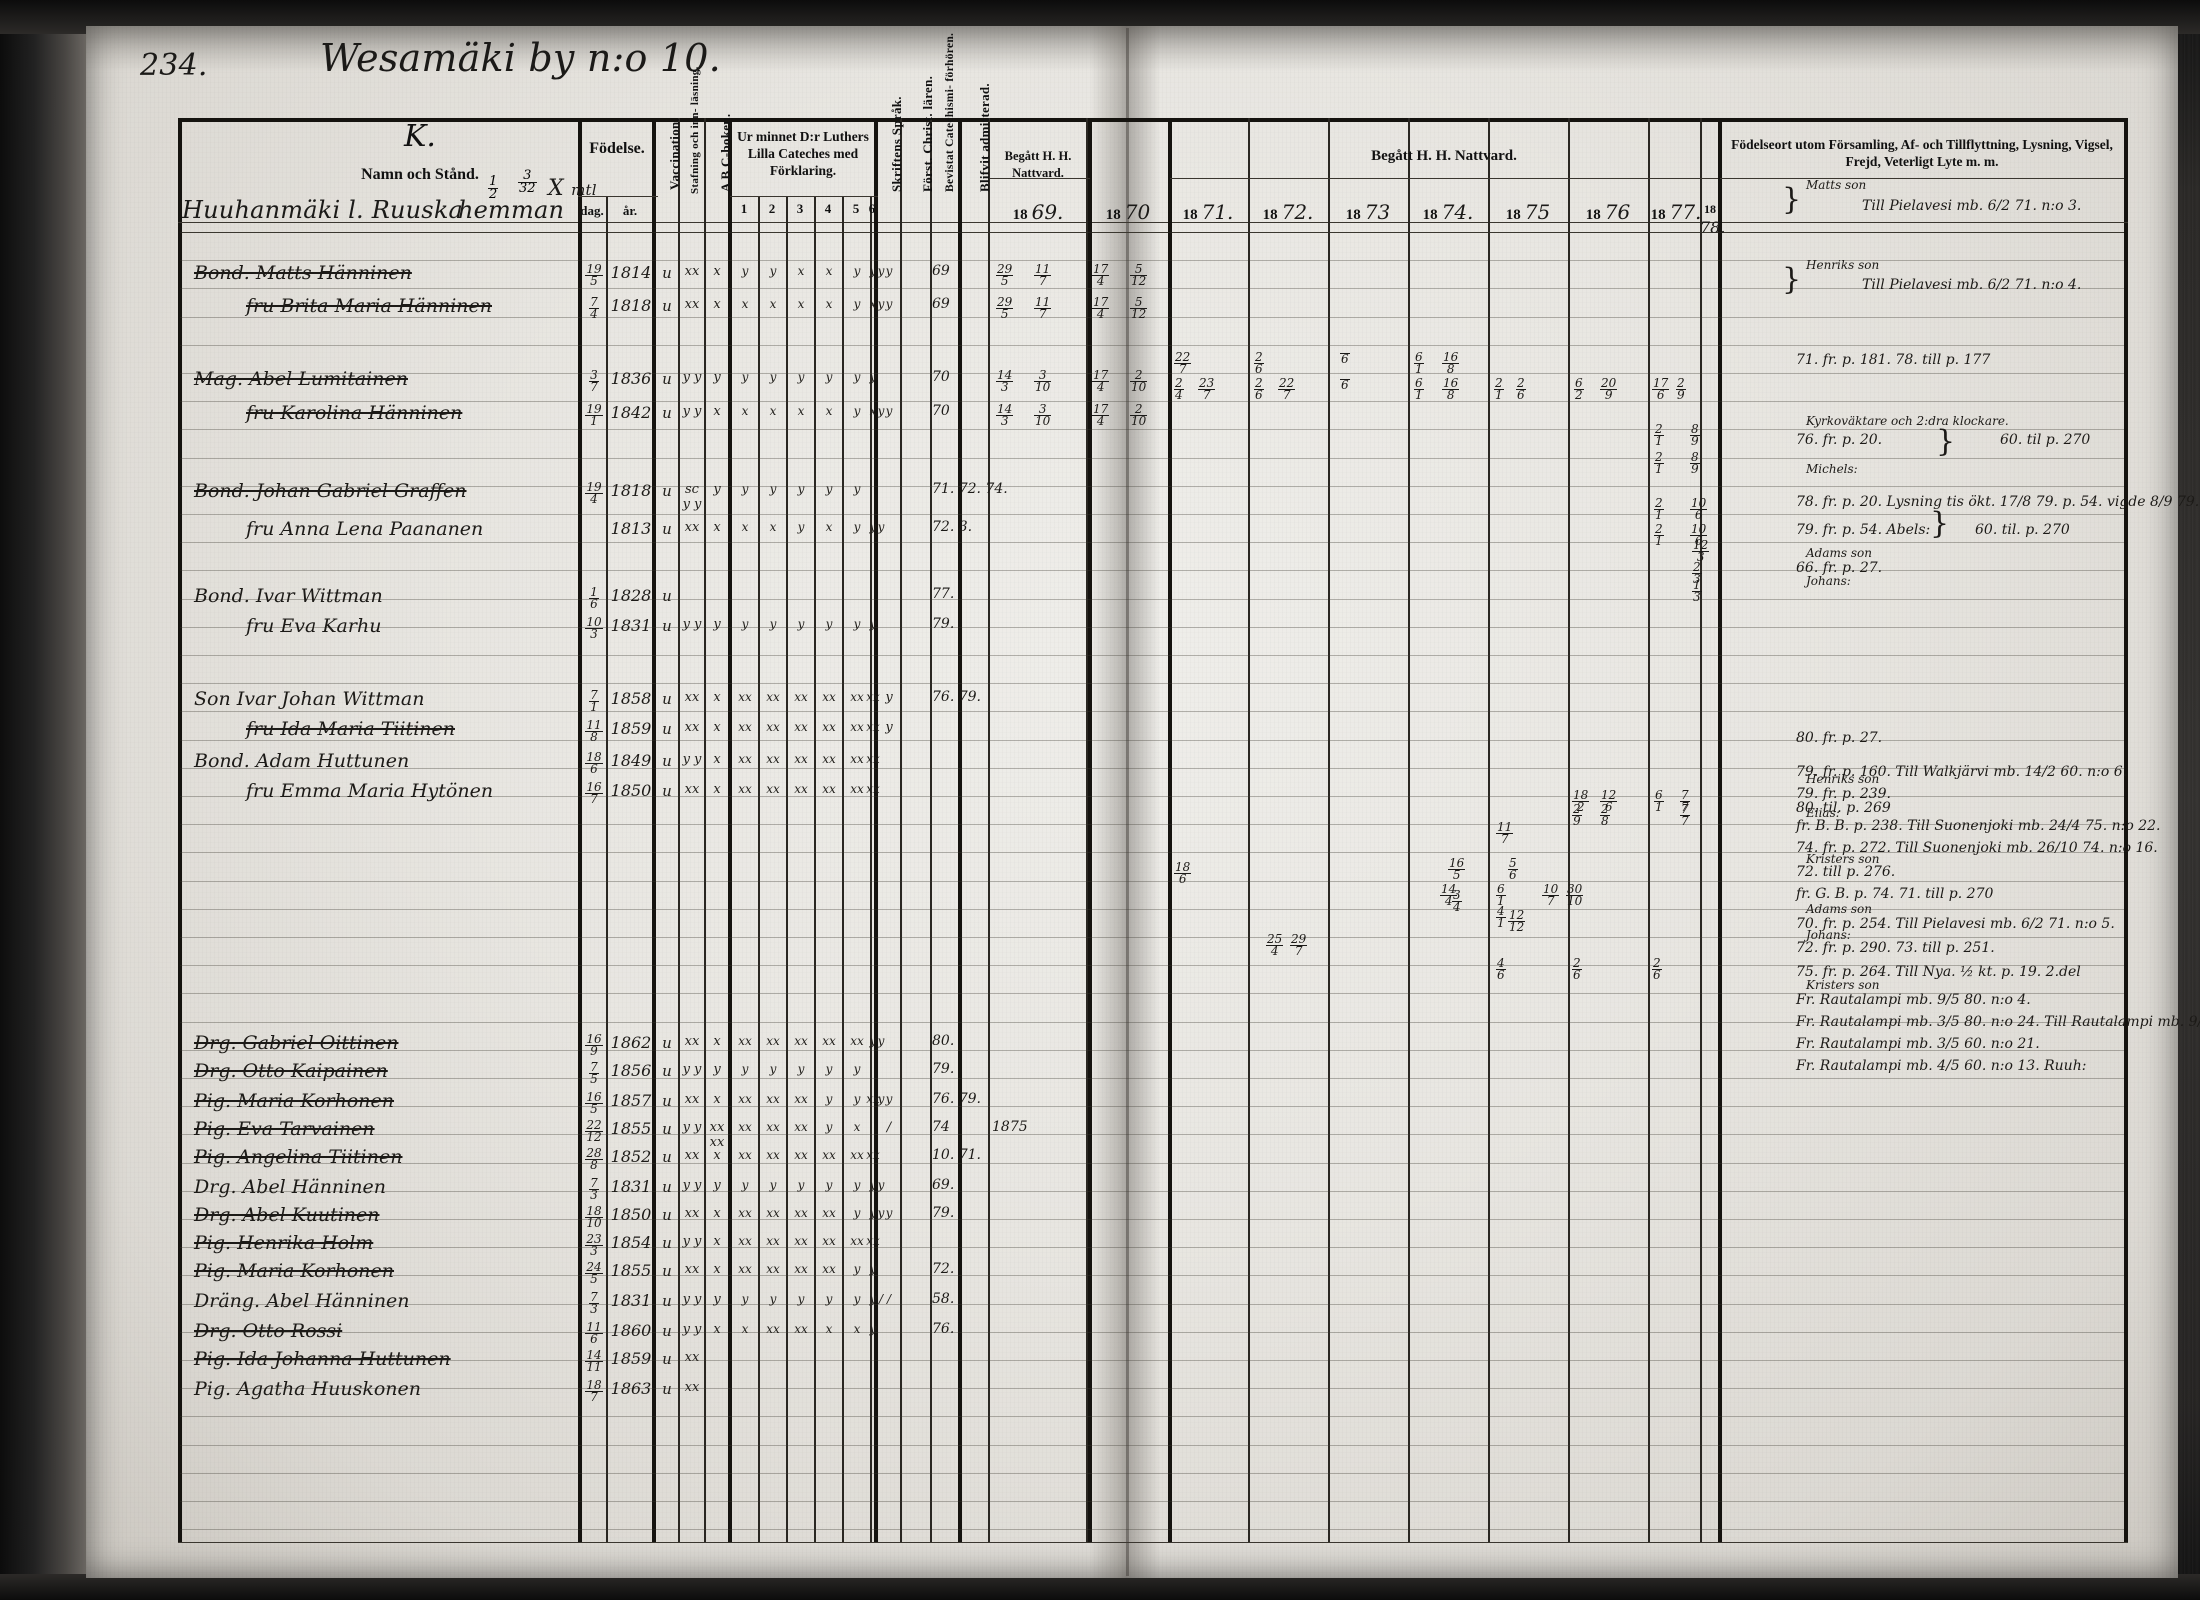  I want to click on birth-year: 1855, so click(631, 1270).